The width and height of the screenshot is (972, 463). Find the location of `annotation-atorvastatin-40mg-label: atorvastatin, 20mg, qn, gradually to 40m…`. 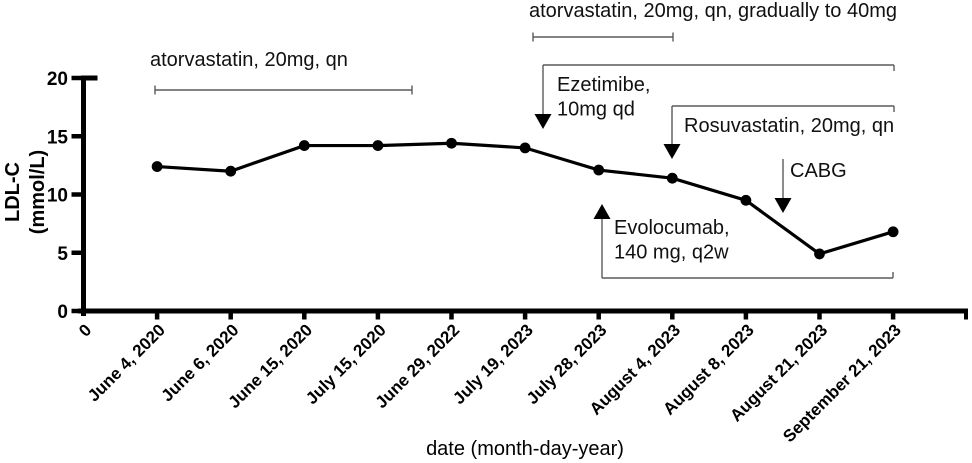

annotation-atorvastatin-40mg-label: atorvastatin, 20mg, qn, gradually to 40m… is located at coordinates (713, 11).